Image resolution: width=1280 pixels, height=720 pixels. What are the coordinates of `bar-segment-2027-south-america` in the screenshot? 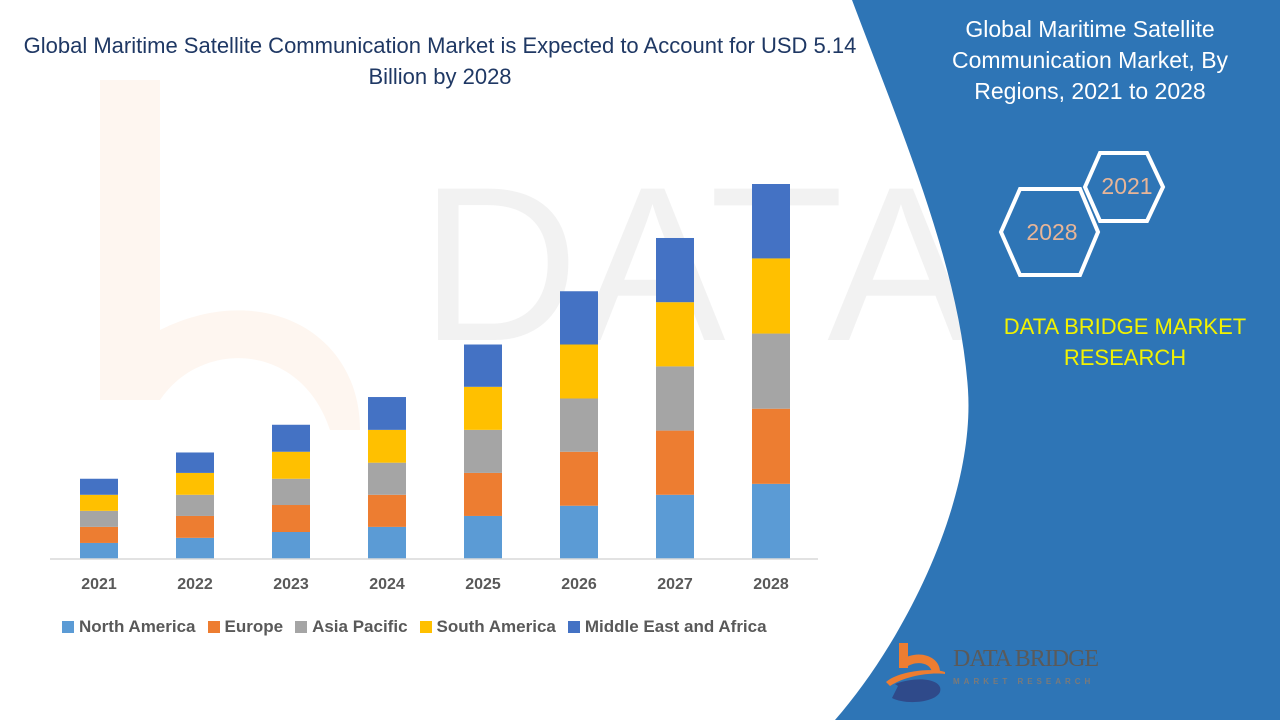 It's located at (675, 334).